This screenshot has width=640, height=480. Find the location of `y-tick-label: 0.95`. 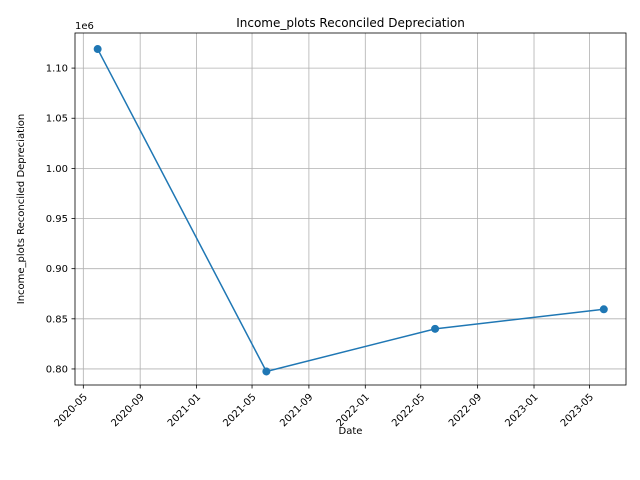

y-tick-label: 0.95 is located at coordinates (57, 219).